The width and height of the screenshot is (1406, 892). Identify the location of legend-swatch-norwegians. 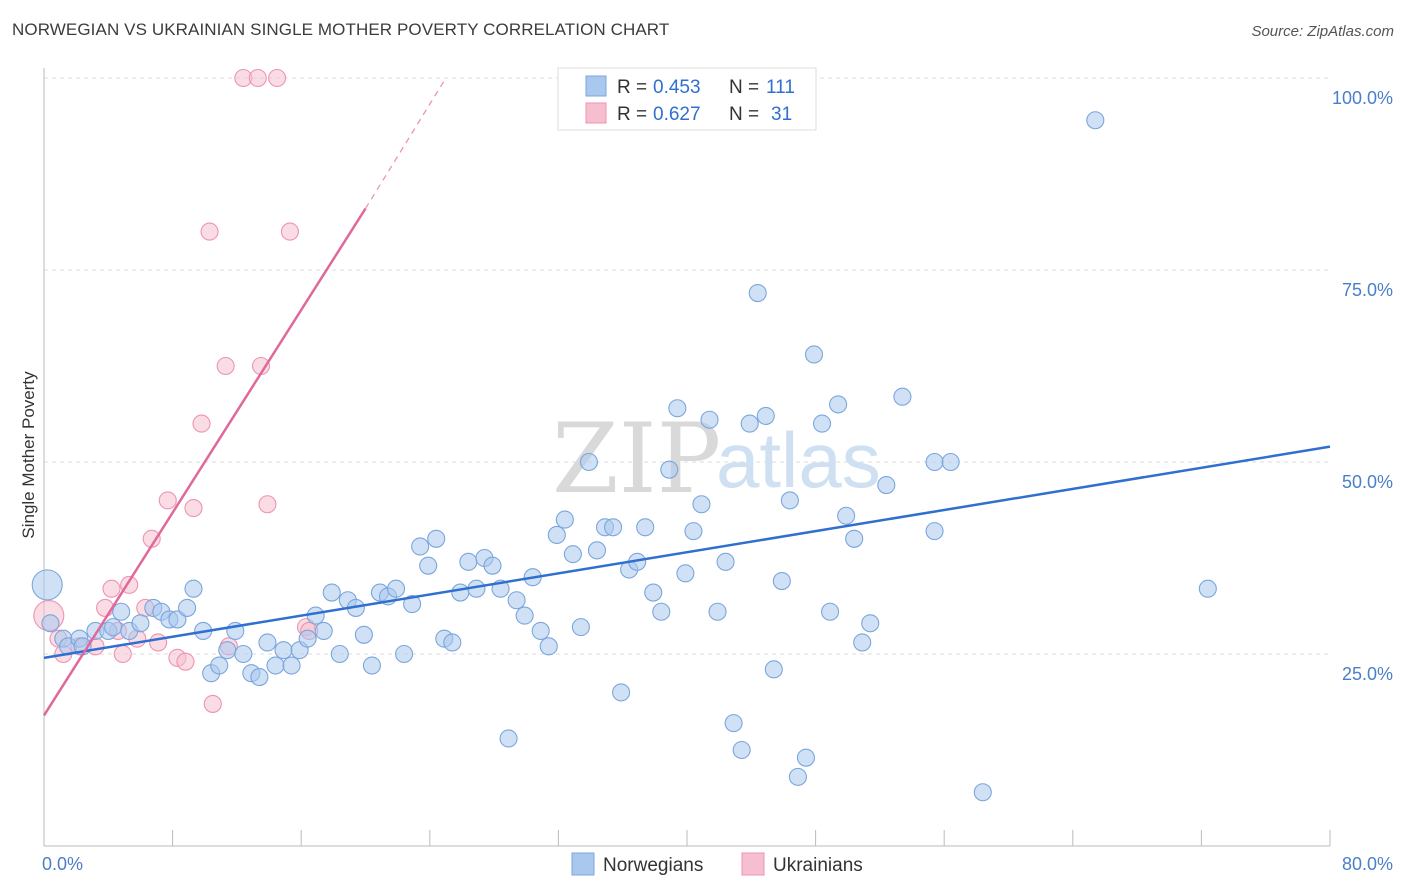
(596, 86).